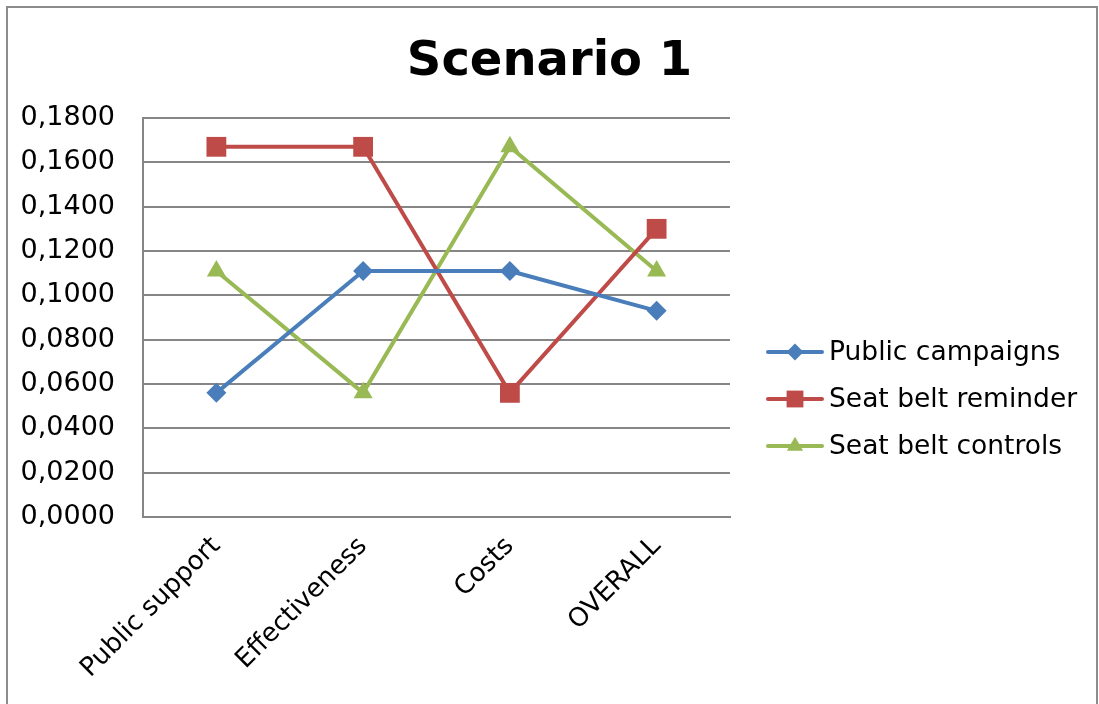  What do you see at coordinates (67, 426) in the screenshot?
I see `y-tick-label: 0,0400` at bounding box center [67, 426].